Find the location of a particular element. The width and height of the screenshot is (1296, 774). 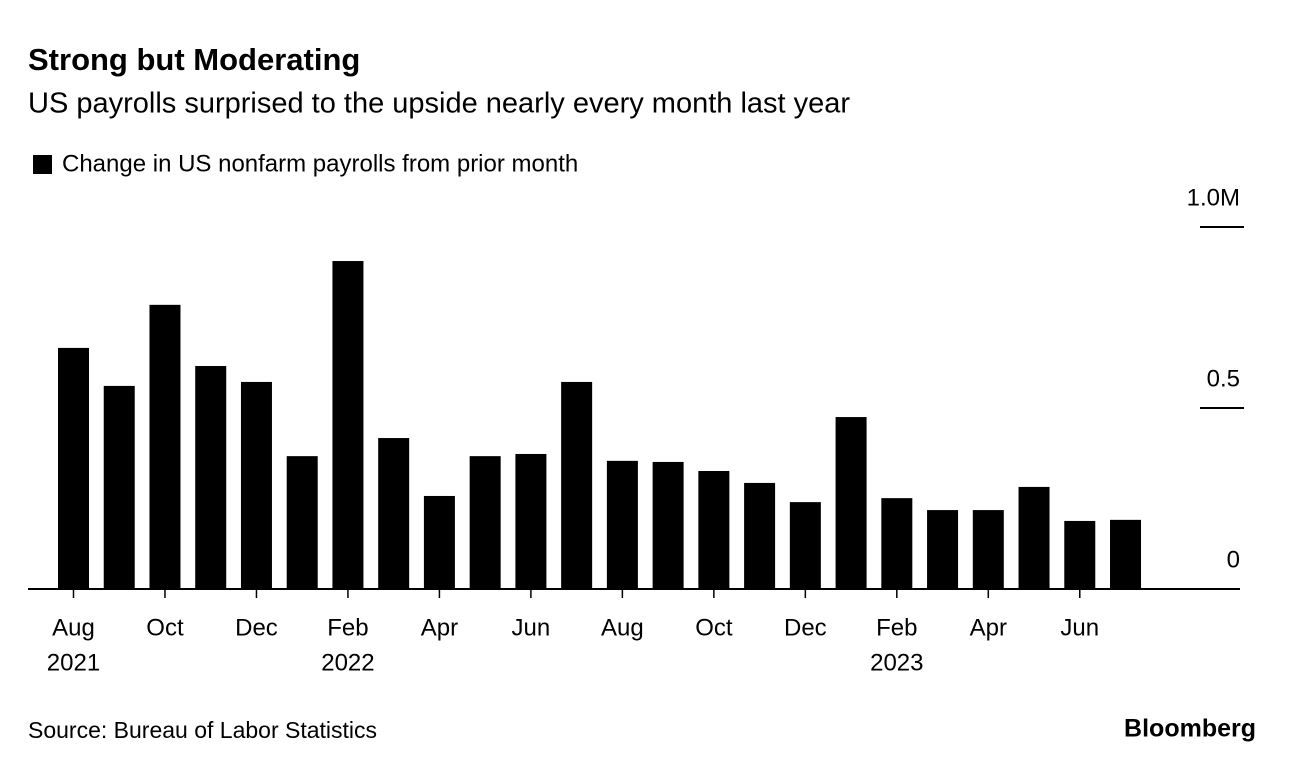

legend-swatch is located at coordinates (42, 164).